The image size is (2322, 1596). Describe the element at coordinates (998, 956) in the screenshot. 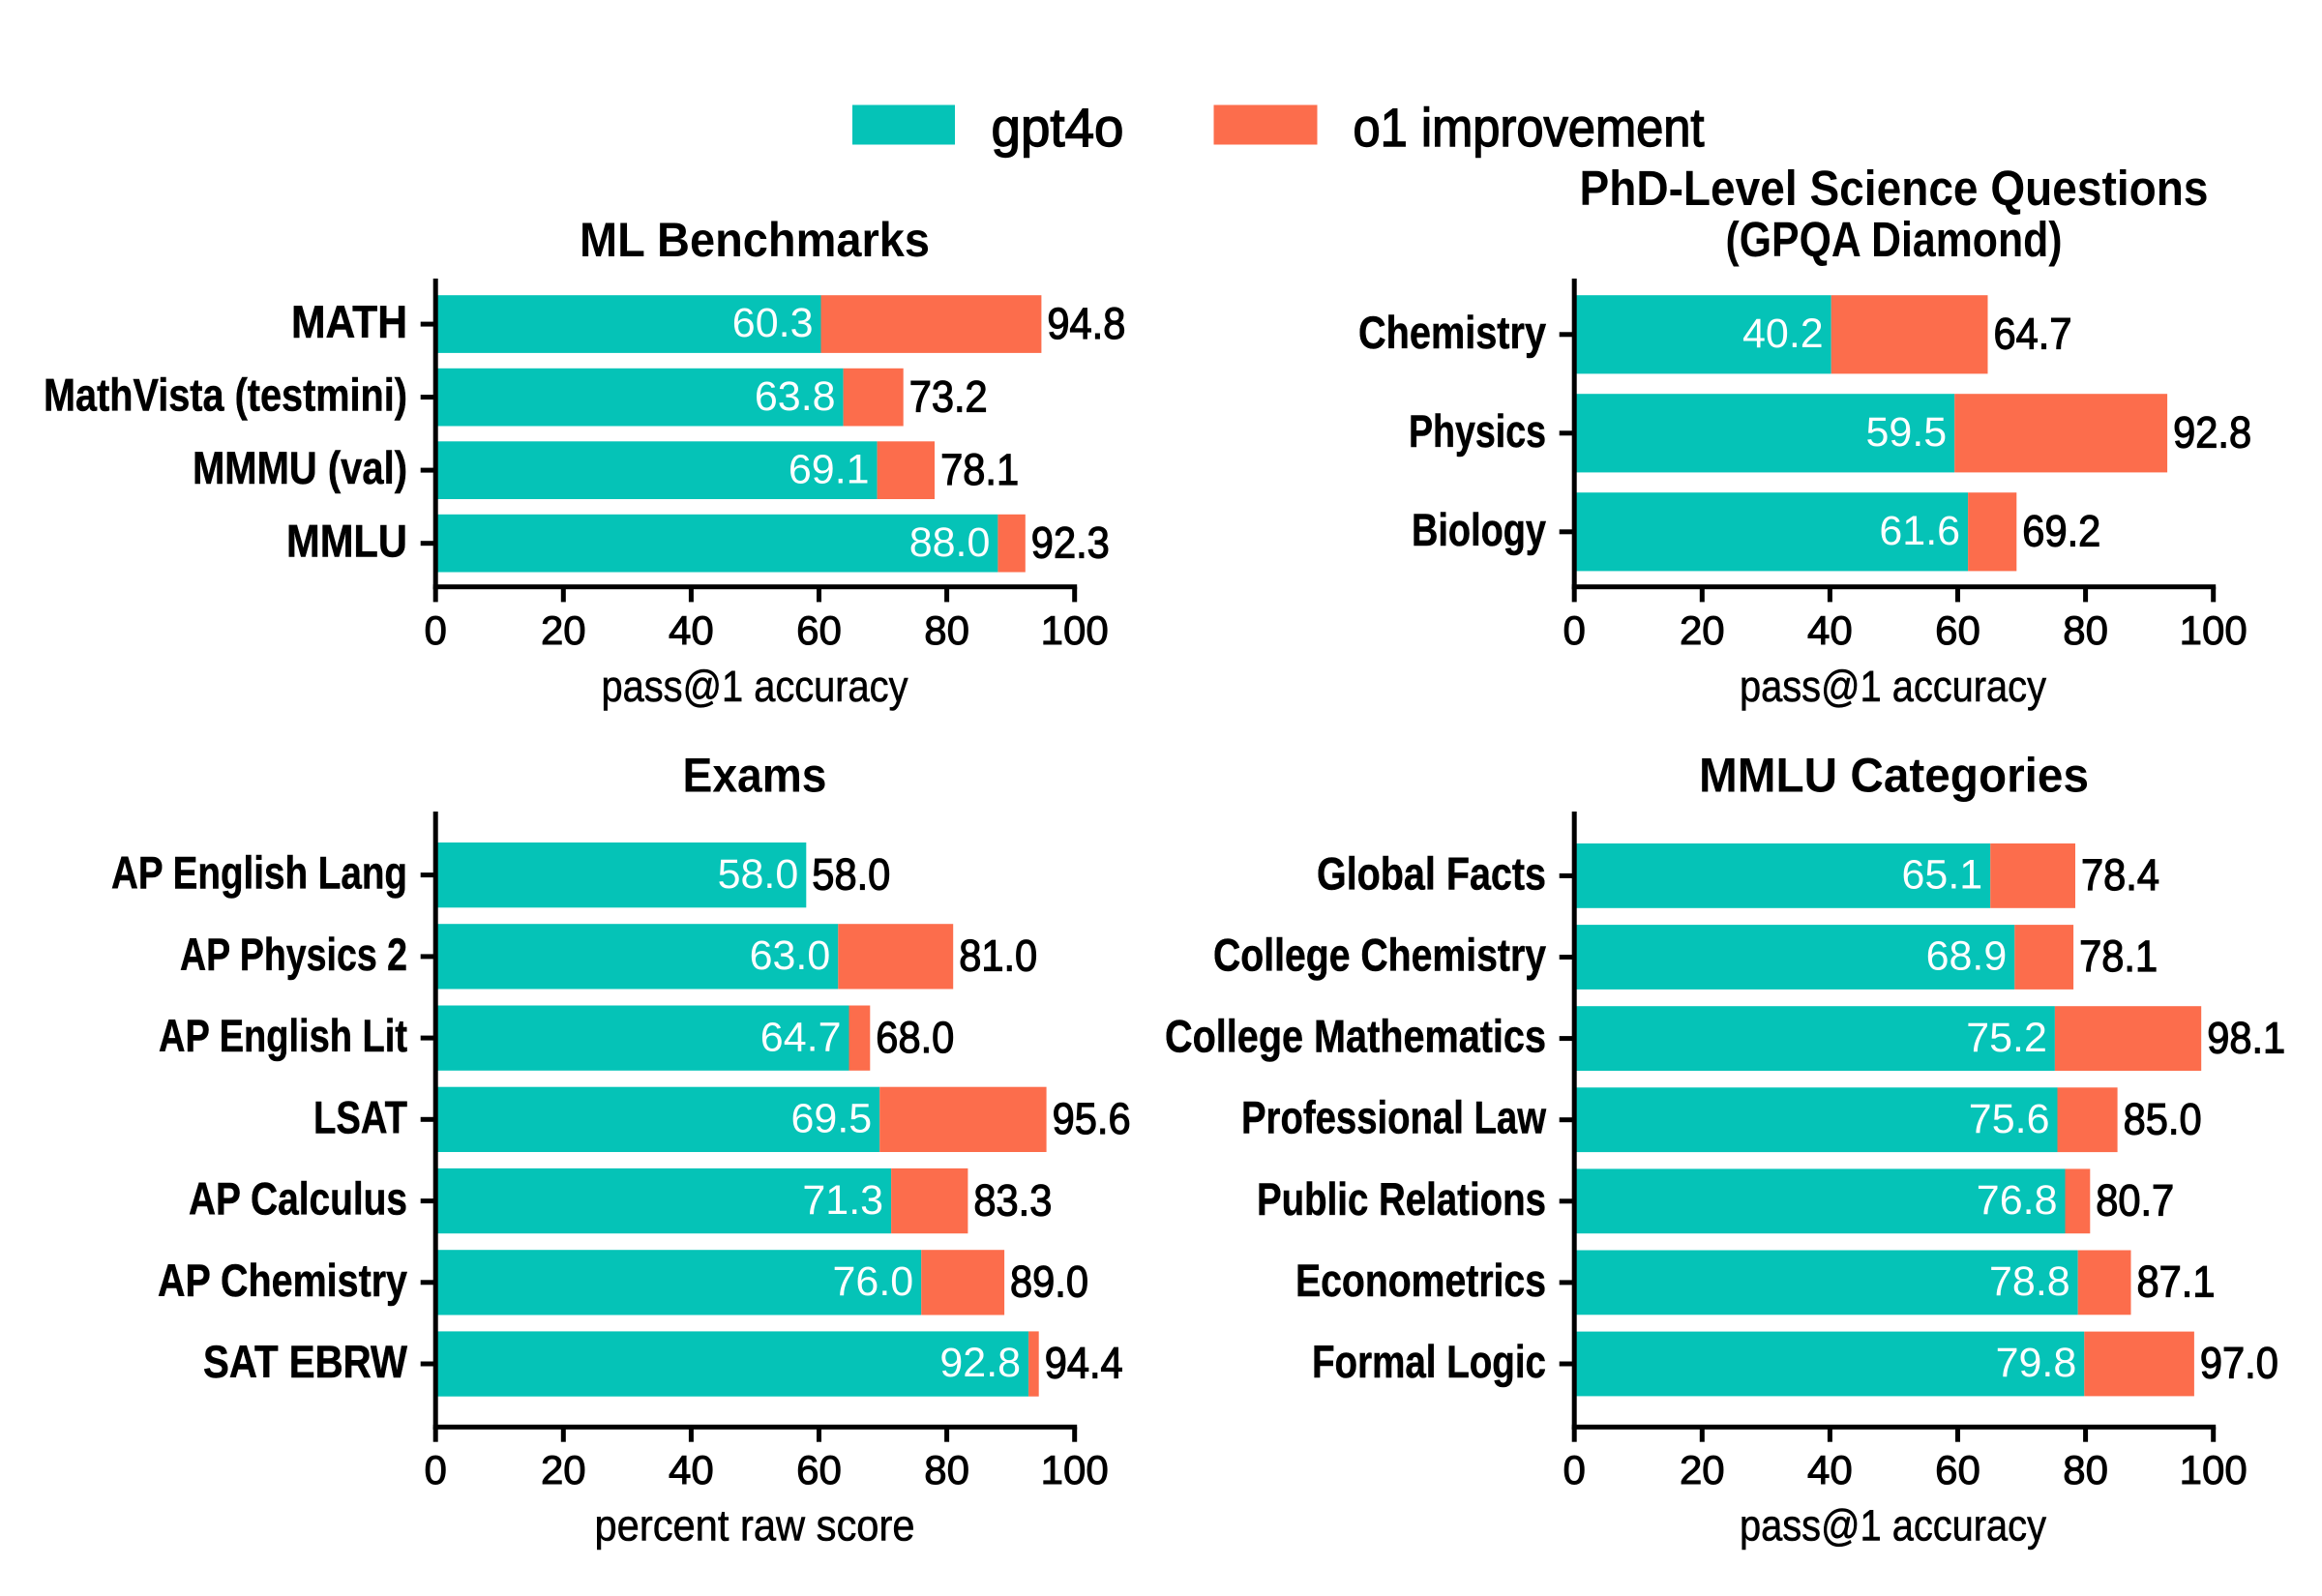

I see `svg-text: 81.0` at that location.